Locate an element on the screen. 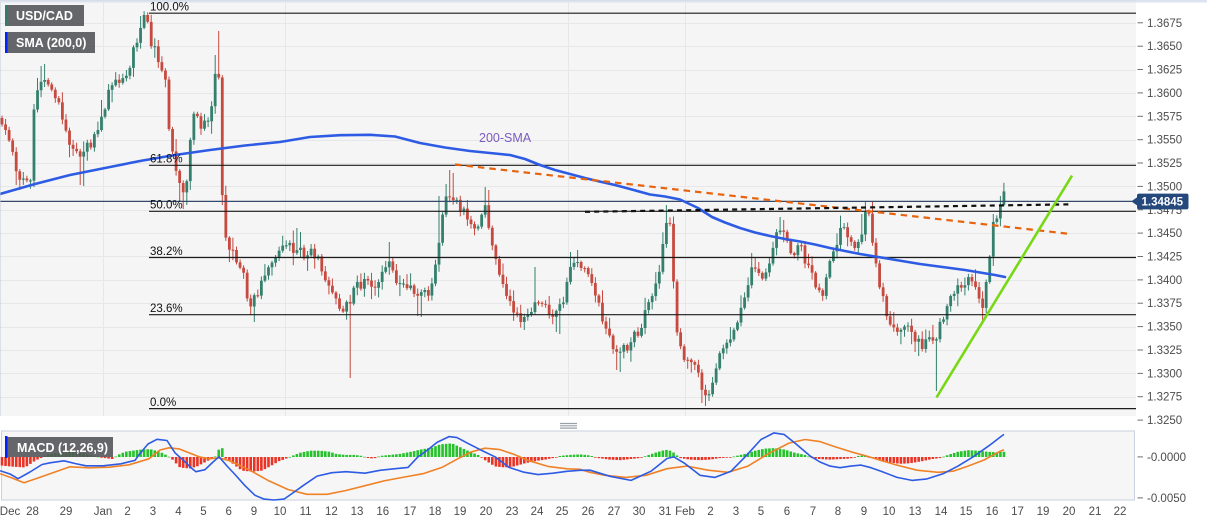 This screenshot has width=1207, height=526. svg-text: 1.3425 is located at coordinates (1164, 258).